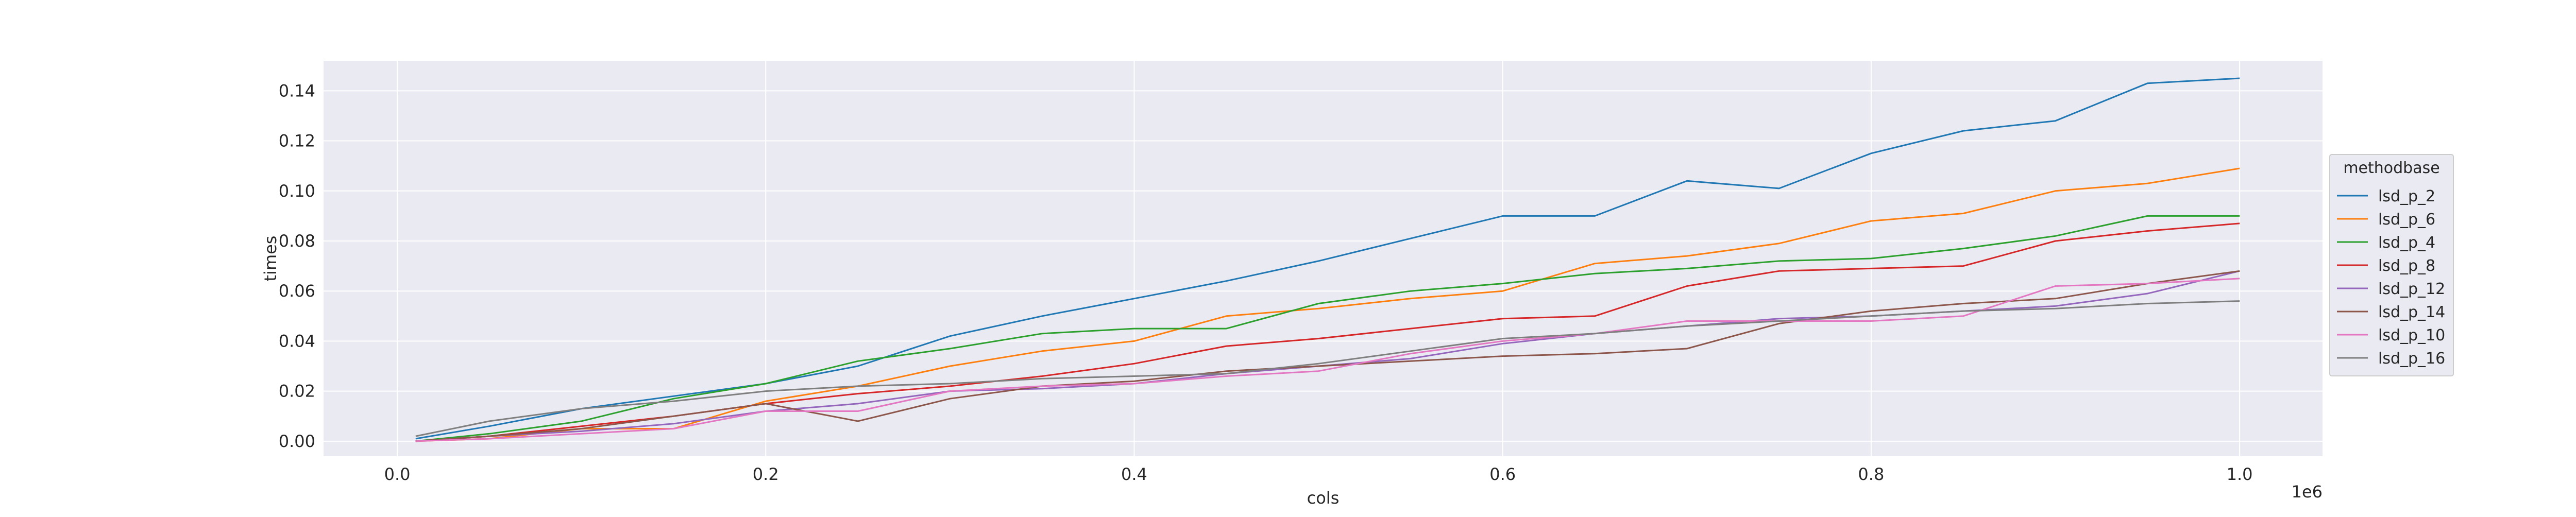 The height and width of the screenshot is (517, 2576). What do you see at coordinates (1134, 474) in the screenshot?
I see `x-tick-label: 0.4` at bounding box center [1134, 474].